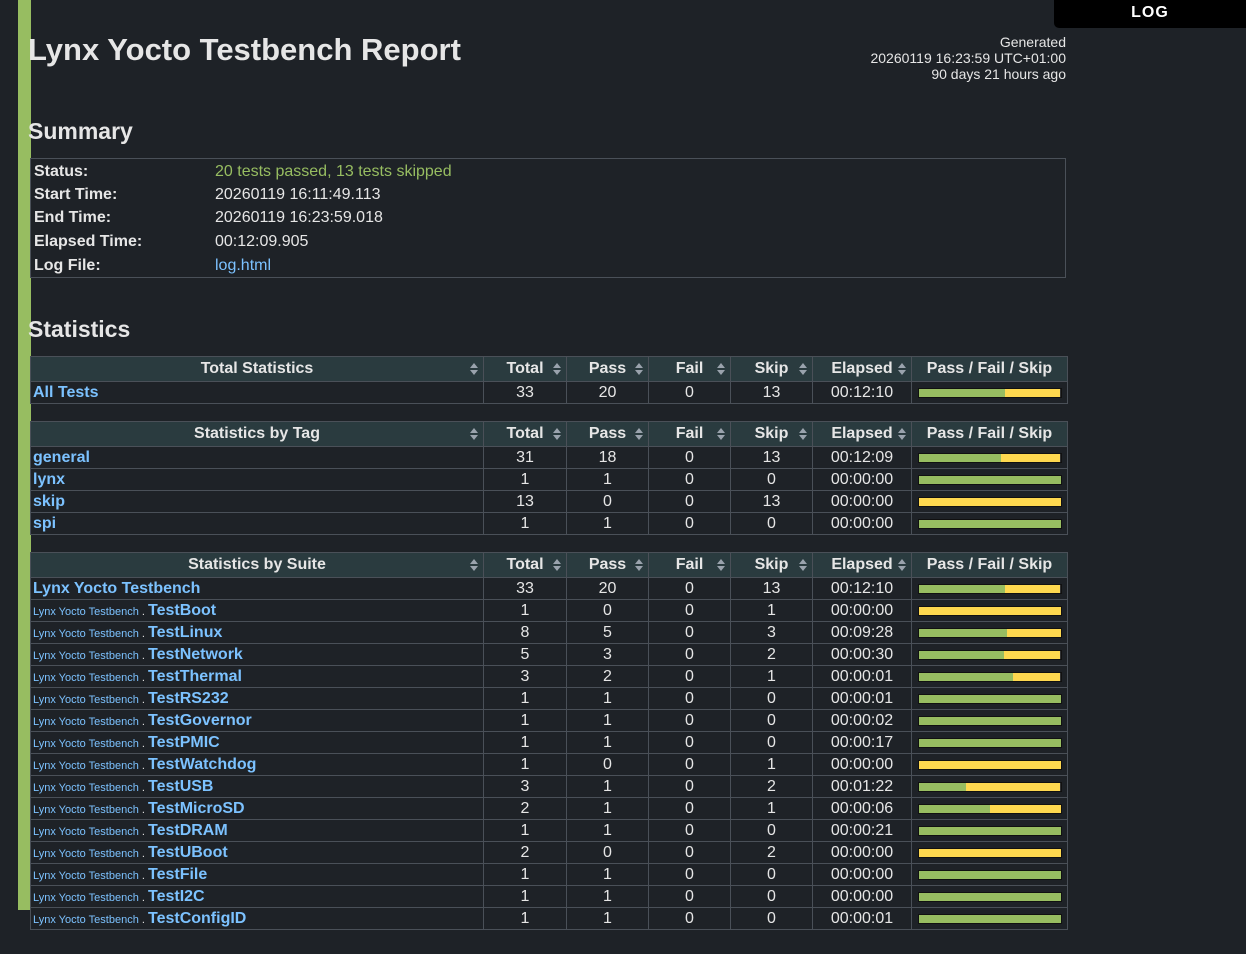 The width and height of the screenshot is (1246, 954). Describe the element at coordinates (771, 565) in the screenshot. I see `suite-stats-col-skip: Skip` at that location.